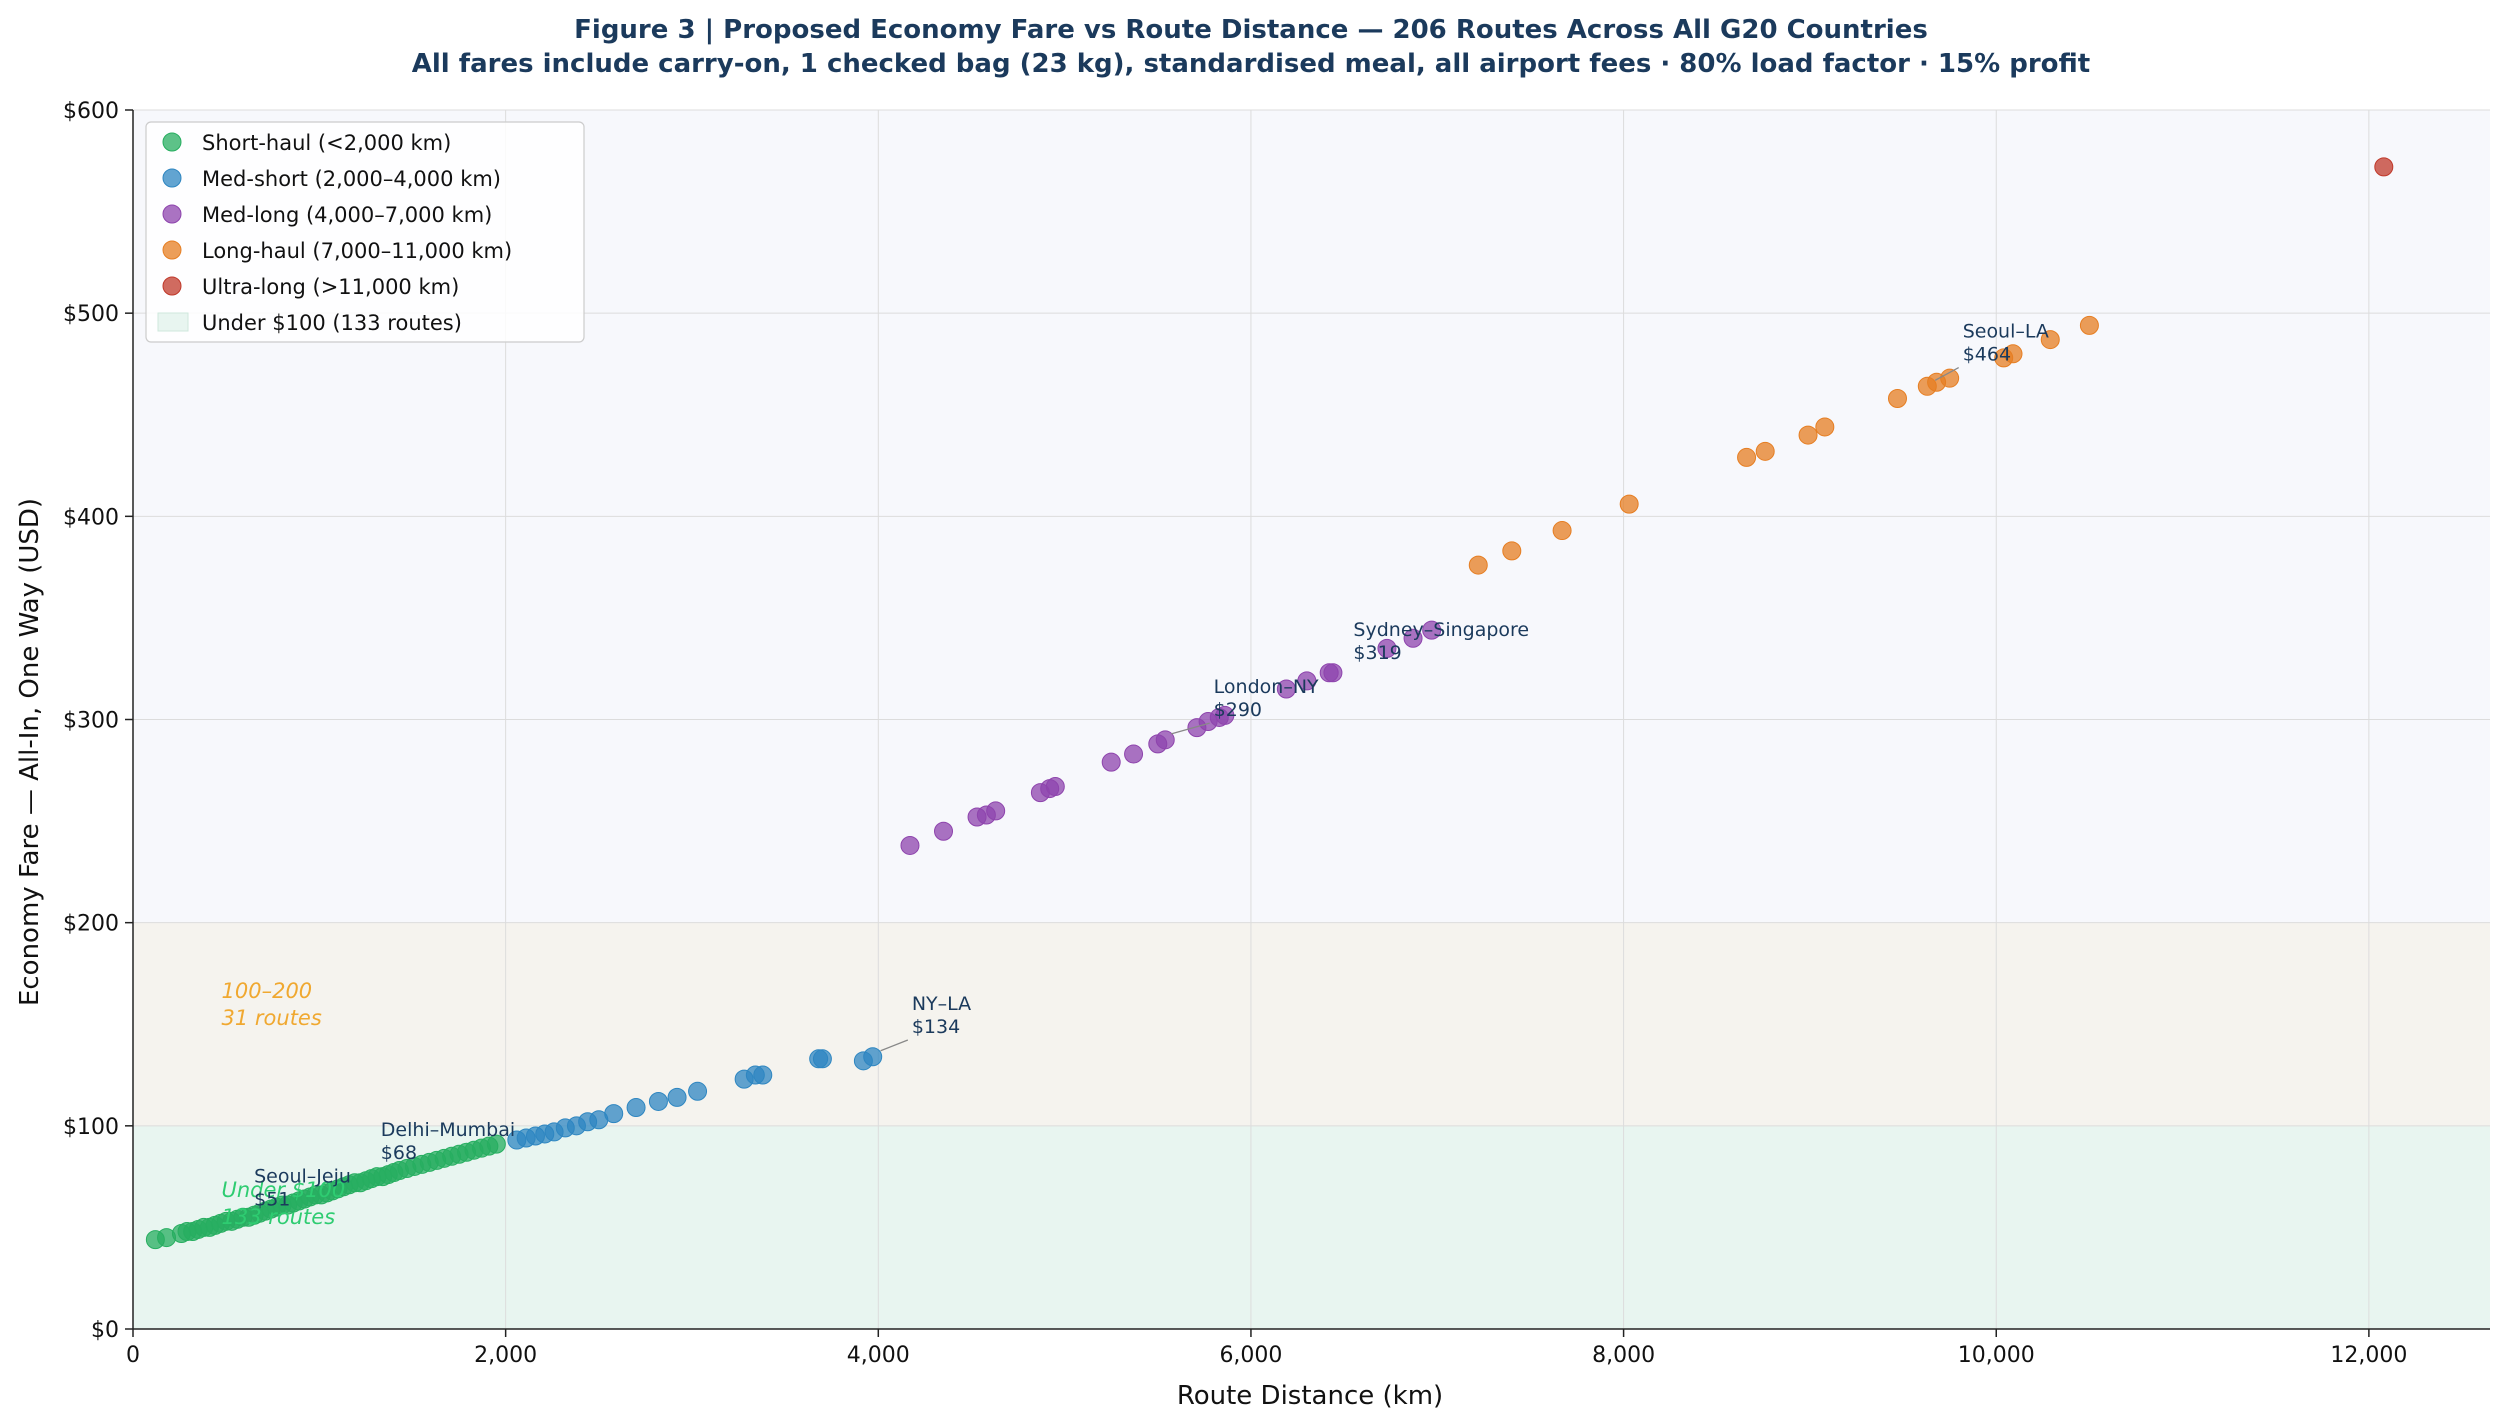 The width and height of the screenshot is (2503, 1424). I want to click on x-tick-label: 4,000, so click(878, 1355).